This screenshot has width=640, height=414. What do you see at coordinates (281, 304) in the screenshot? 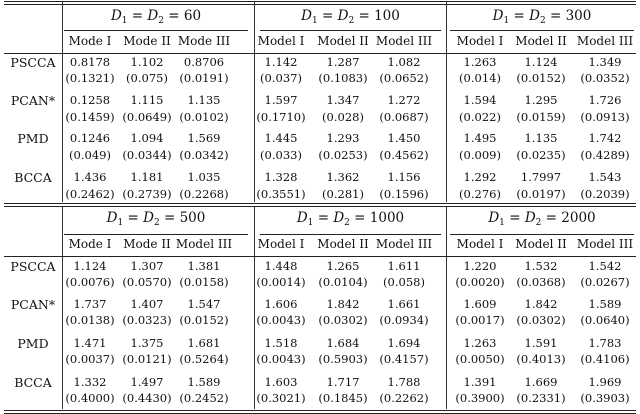
I see `mean-value: 1.606` at bounding box center [281, 304].